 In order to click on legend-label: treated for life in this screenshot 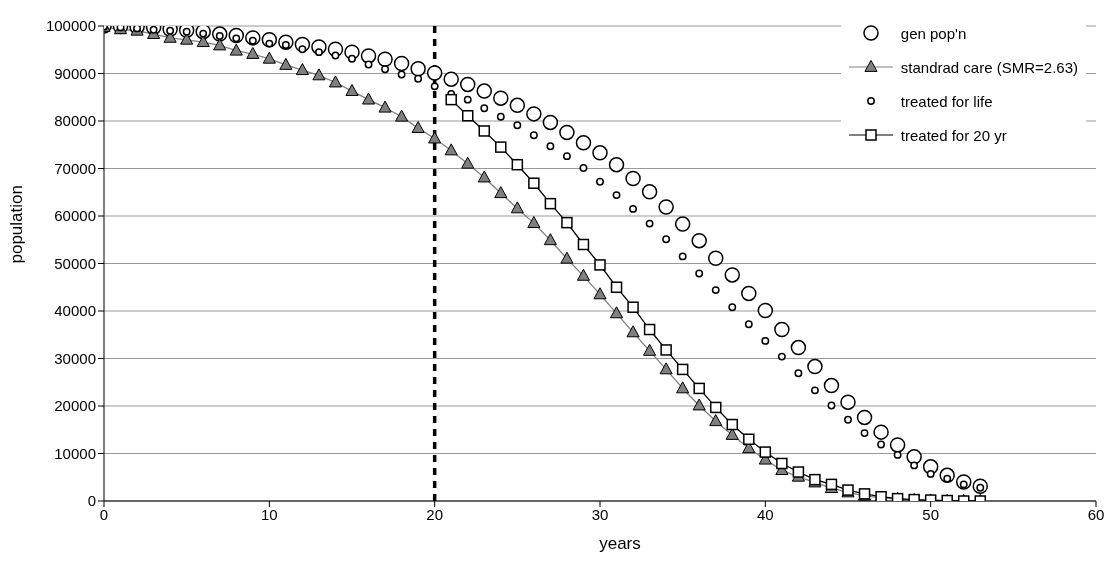, I will do `click(946, 101)`.